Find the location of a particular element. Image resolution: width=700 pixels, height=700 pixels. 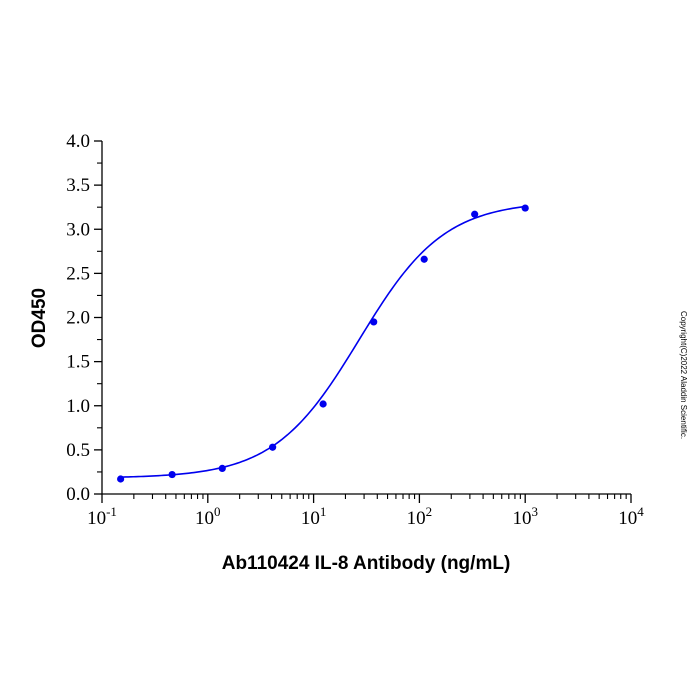

y-tick-label: 0.0 is located at coordinates (78, 494).